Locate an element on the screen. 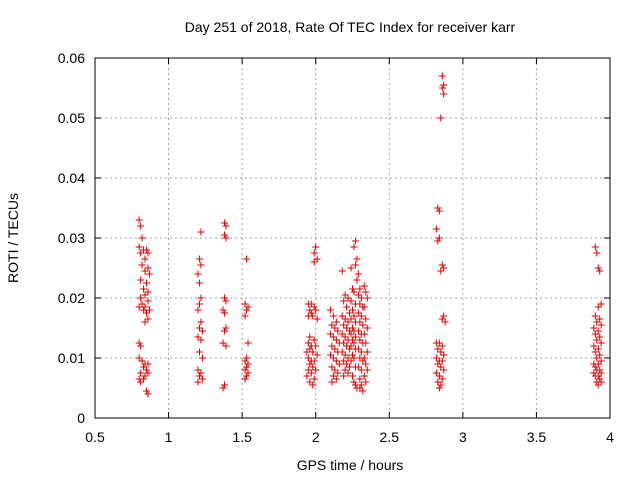 The width and height of the screenshot is (640, 480). x-tick-label: 0.5 is located at coordinates (95, 437).